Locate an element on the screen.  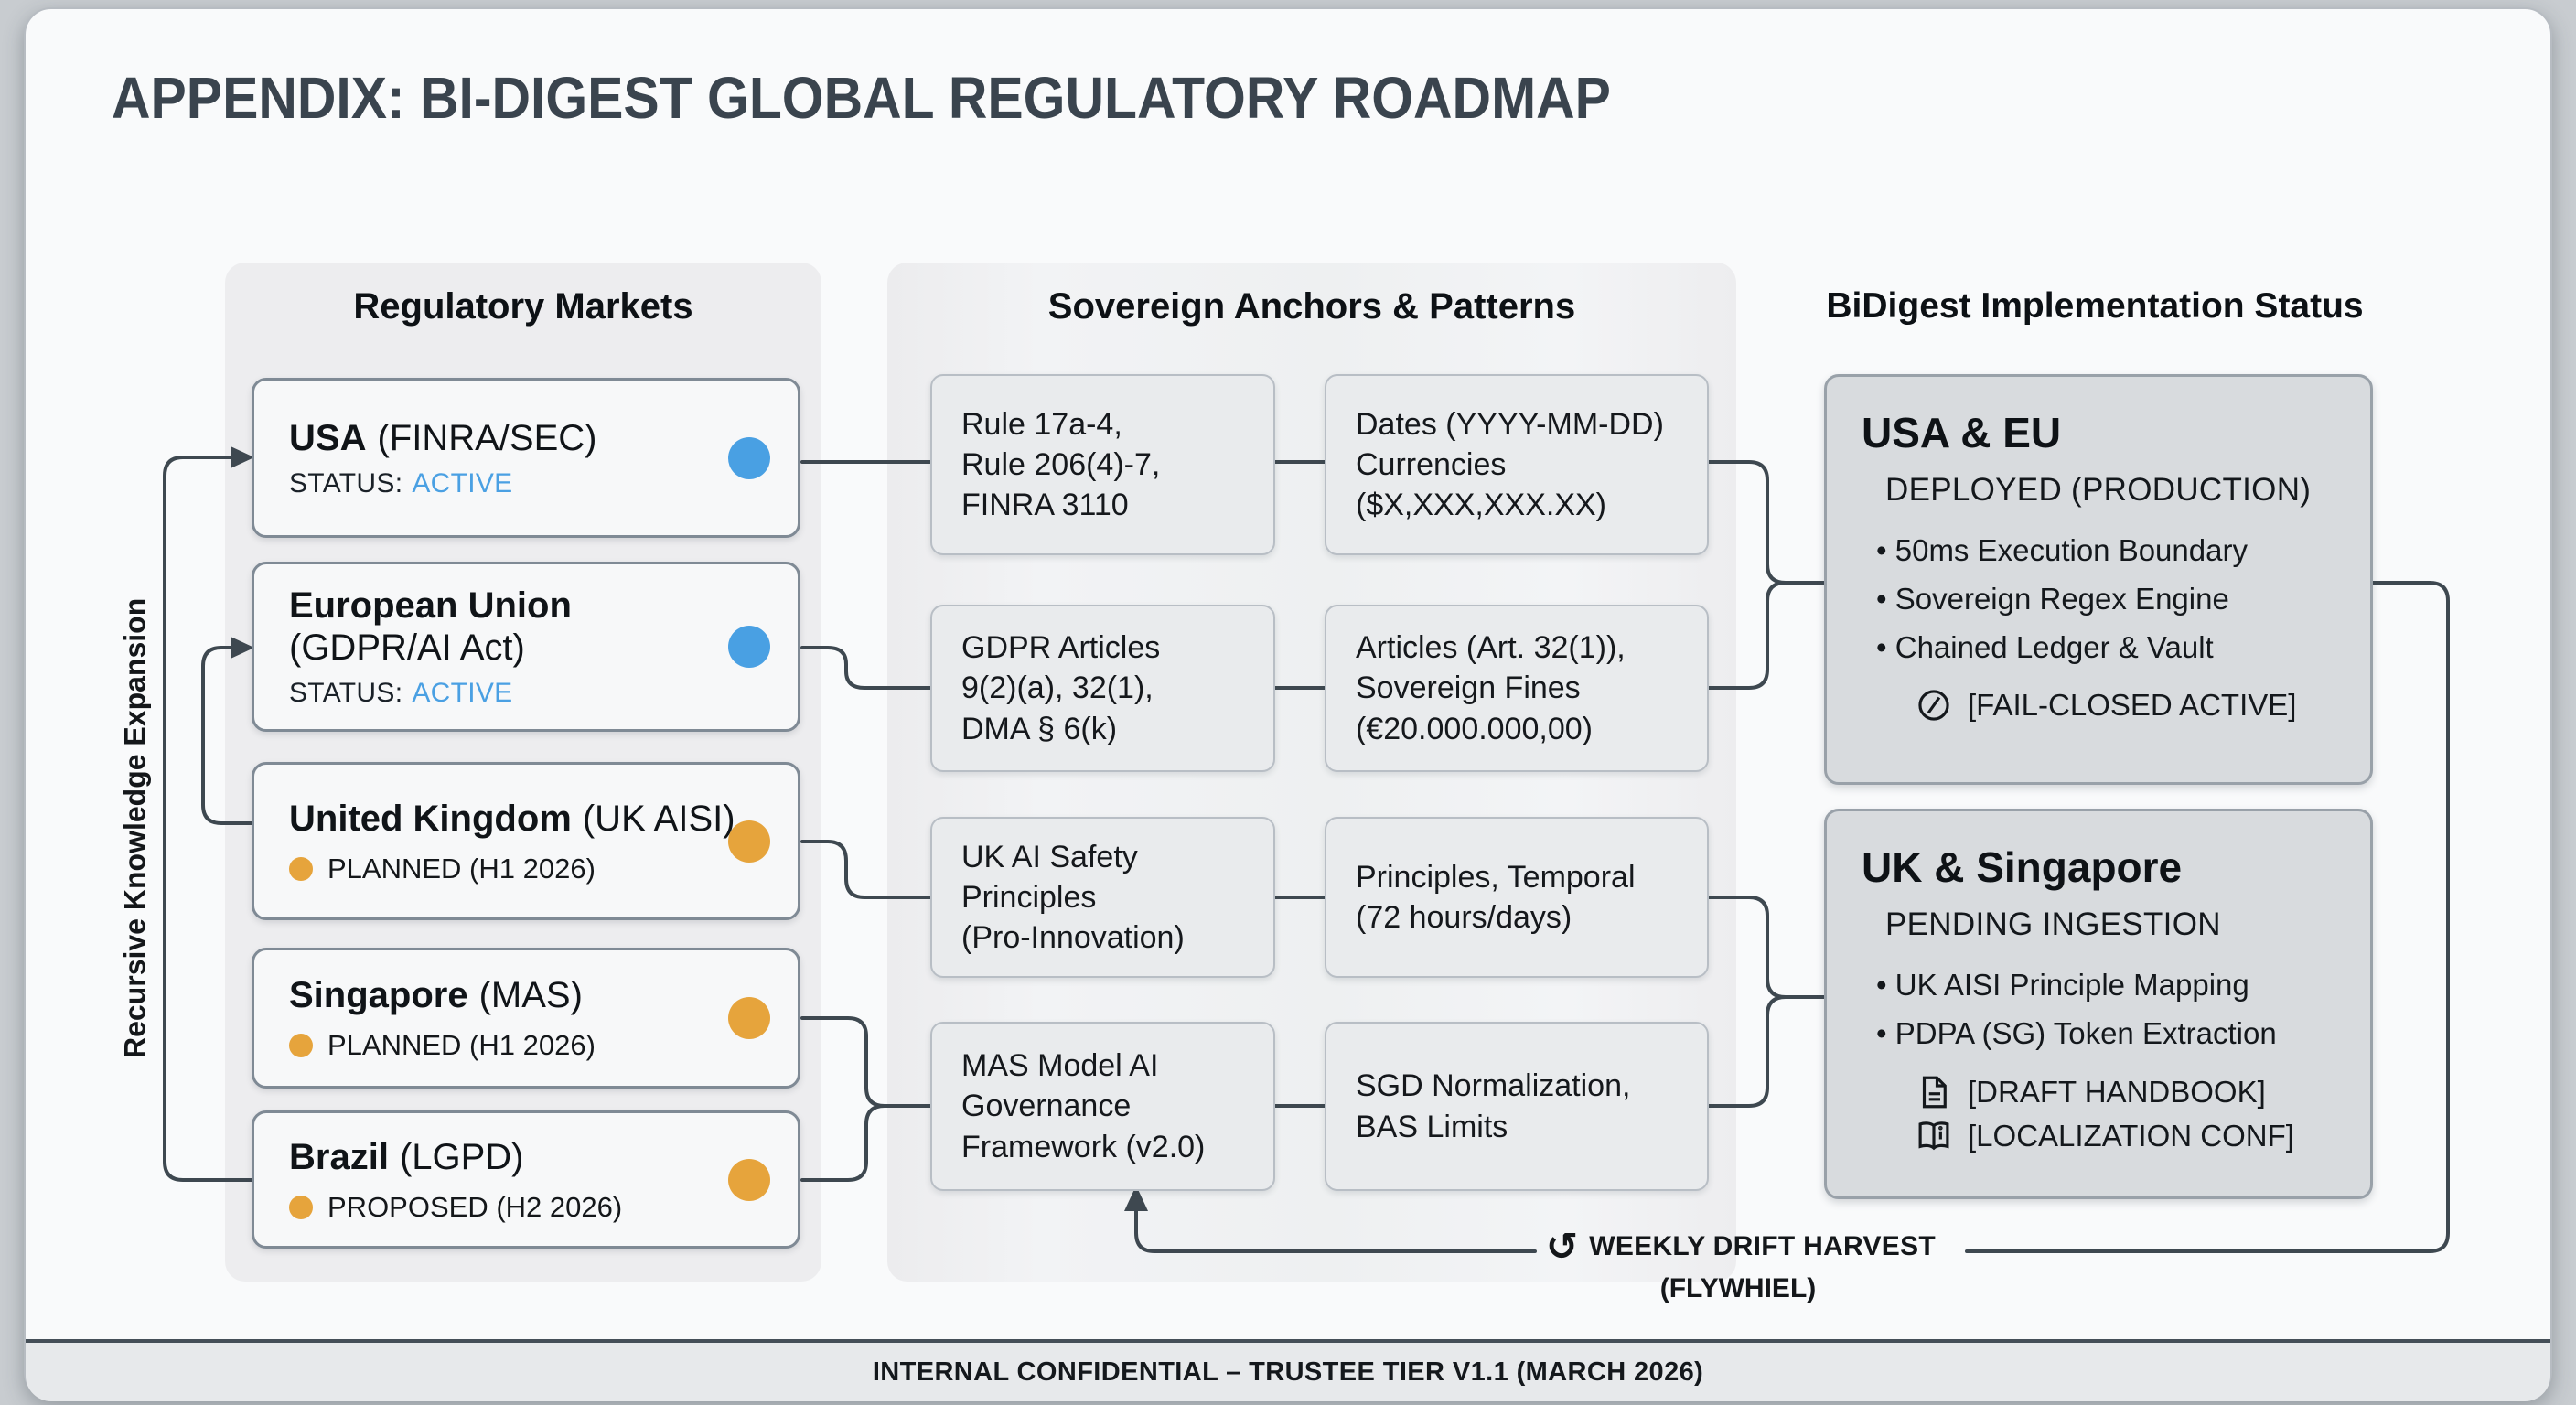
card-title: UK & Singapore is located at coordinates (2023, 867).